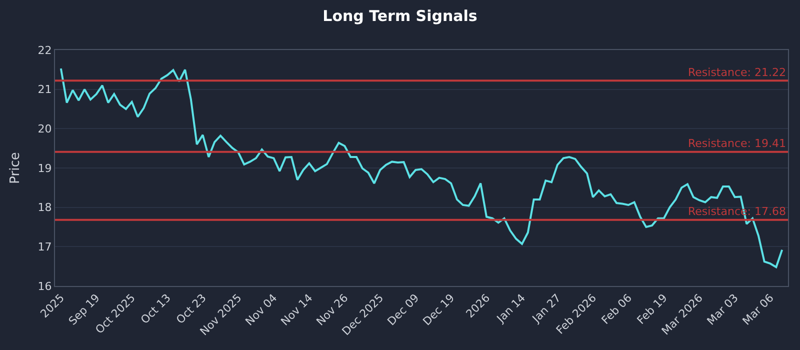 This screenshot has height=350, width=800. Describe the element at coordinates (45, 50) in the screenshot. I see `y-tick-label: 22` at that location.